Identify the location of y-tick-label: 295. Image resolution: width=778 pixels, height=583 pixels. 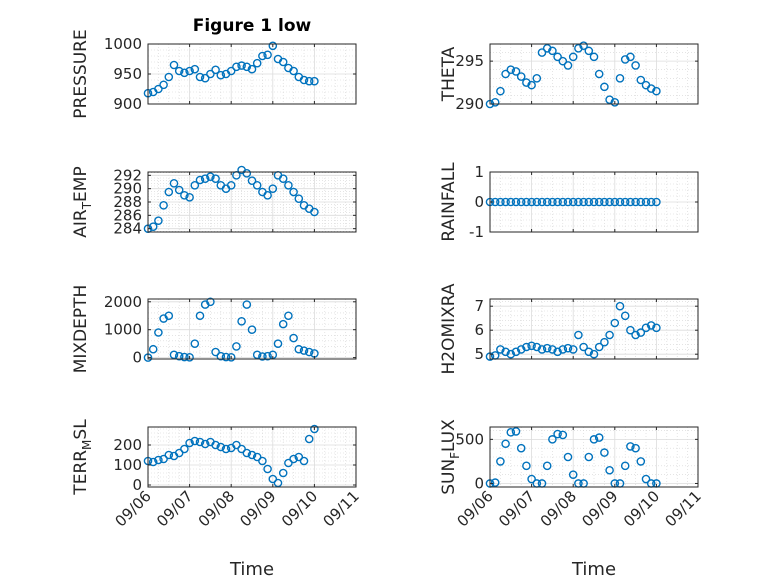
(469, 61).